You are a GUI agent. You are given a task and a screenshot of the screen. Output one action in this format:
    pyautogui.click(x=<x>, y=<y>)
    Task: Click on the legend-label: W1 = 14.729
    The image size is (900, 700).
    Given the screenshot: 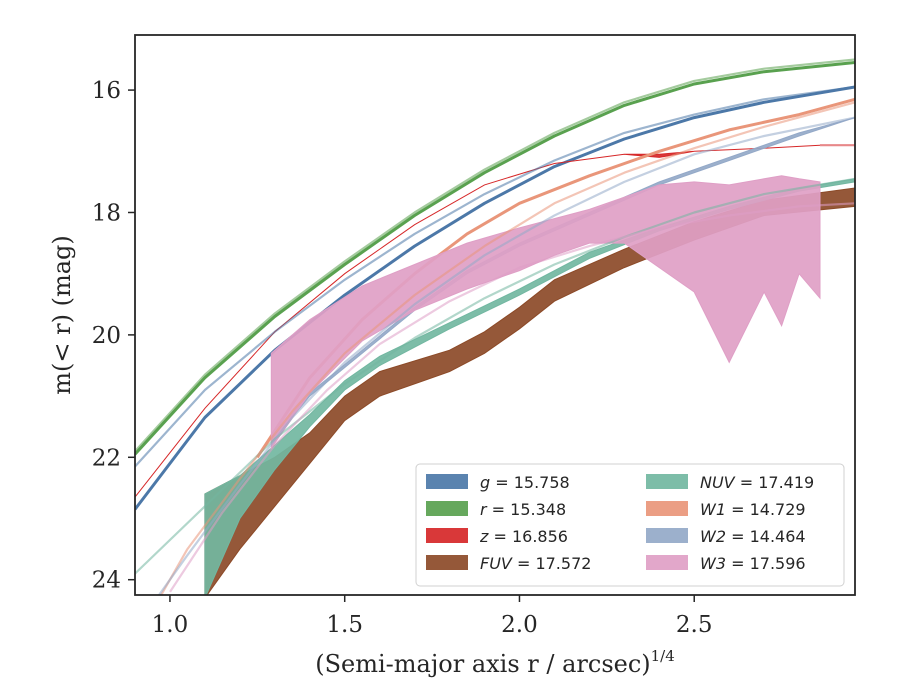 What is the action you would take?
    pyautogui.click(x=753, y=509)
    